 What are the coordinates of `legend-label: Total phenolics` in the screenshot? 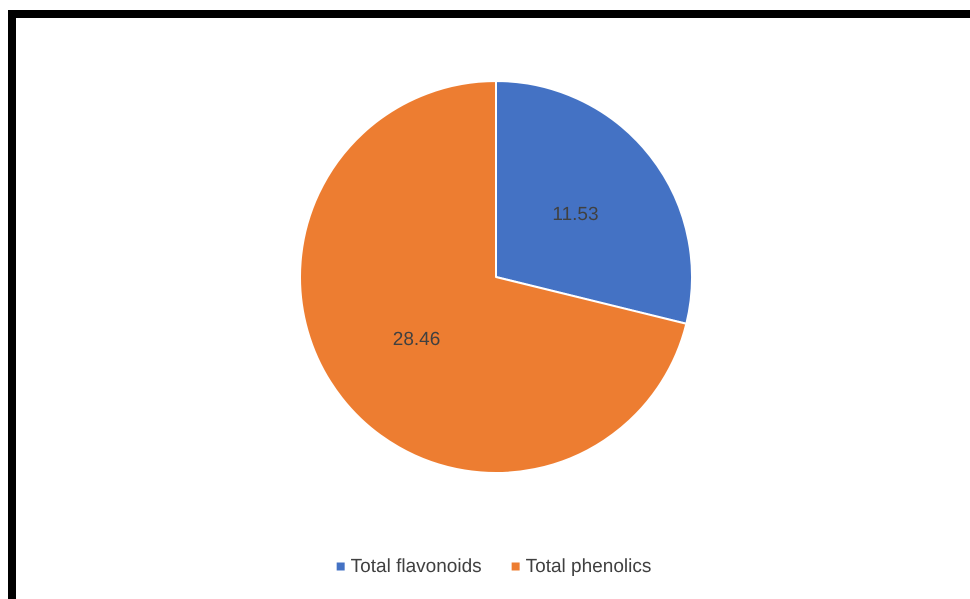 It's located at (589, 566).